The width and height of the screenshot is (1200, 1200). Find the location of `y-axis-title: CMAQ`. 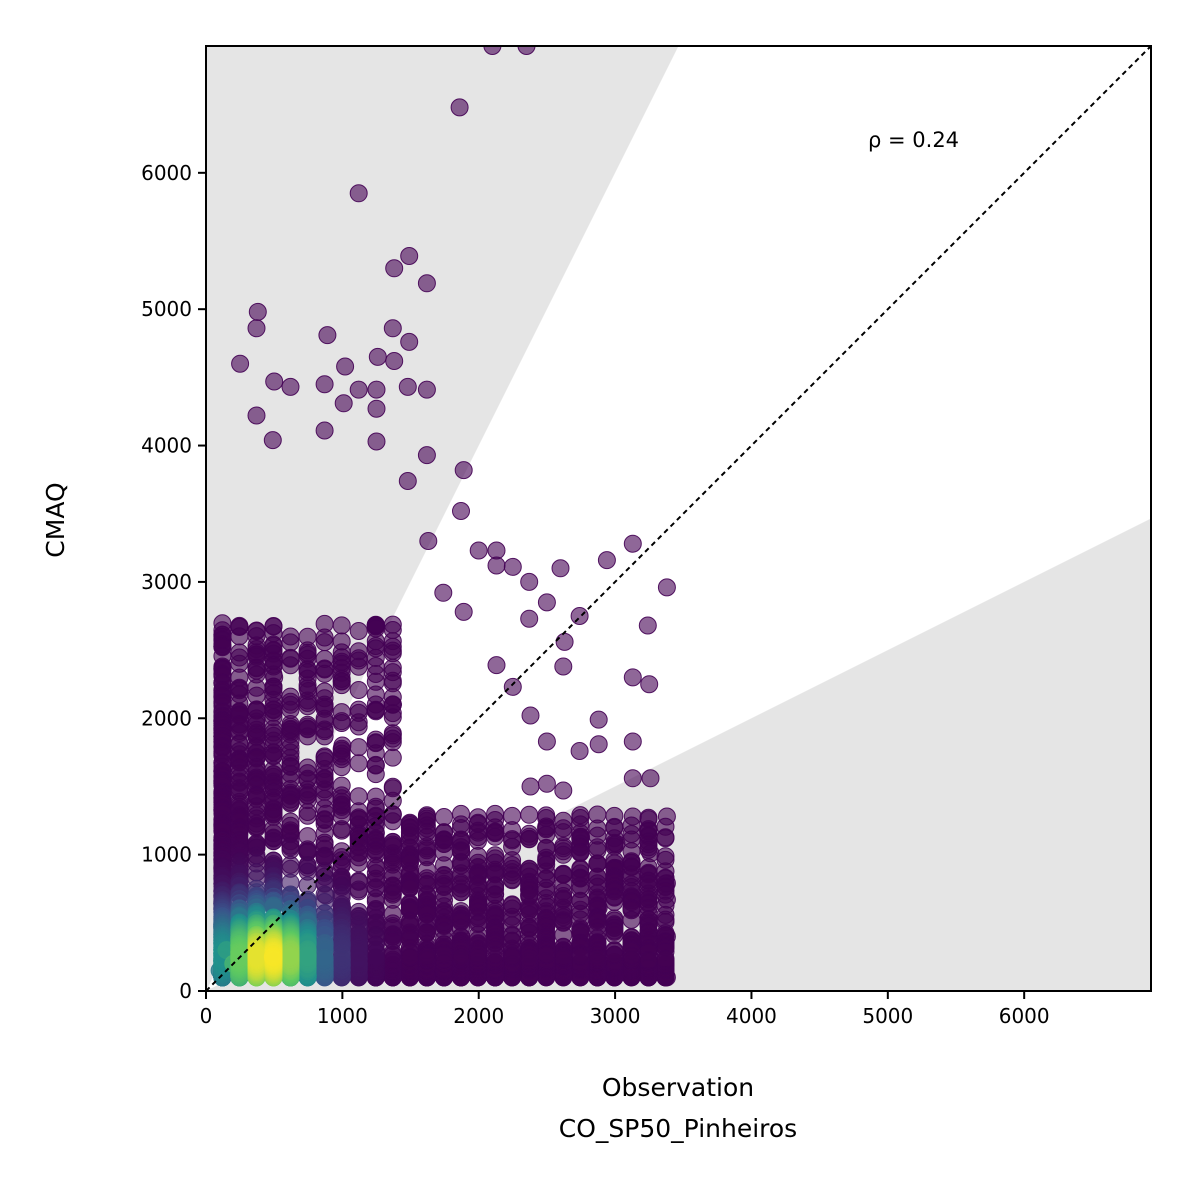

y-axis-title: CMAQ is located at coordinates (55, 519).